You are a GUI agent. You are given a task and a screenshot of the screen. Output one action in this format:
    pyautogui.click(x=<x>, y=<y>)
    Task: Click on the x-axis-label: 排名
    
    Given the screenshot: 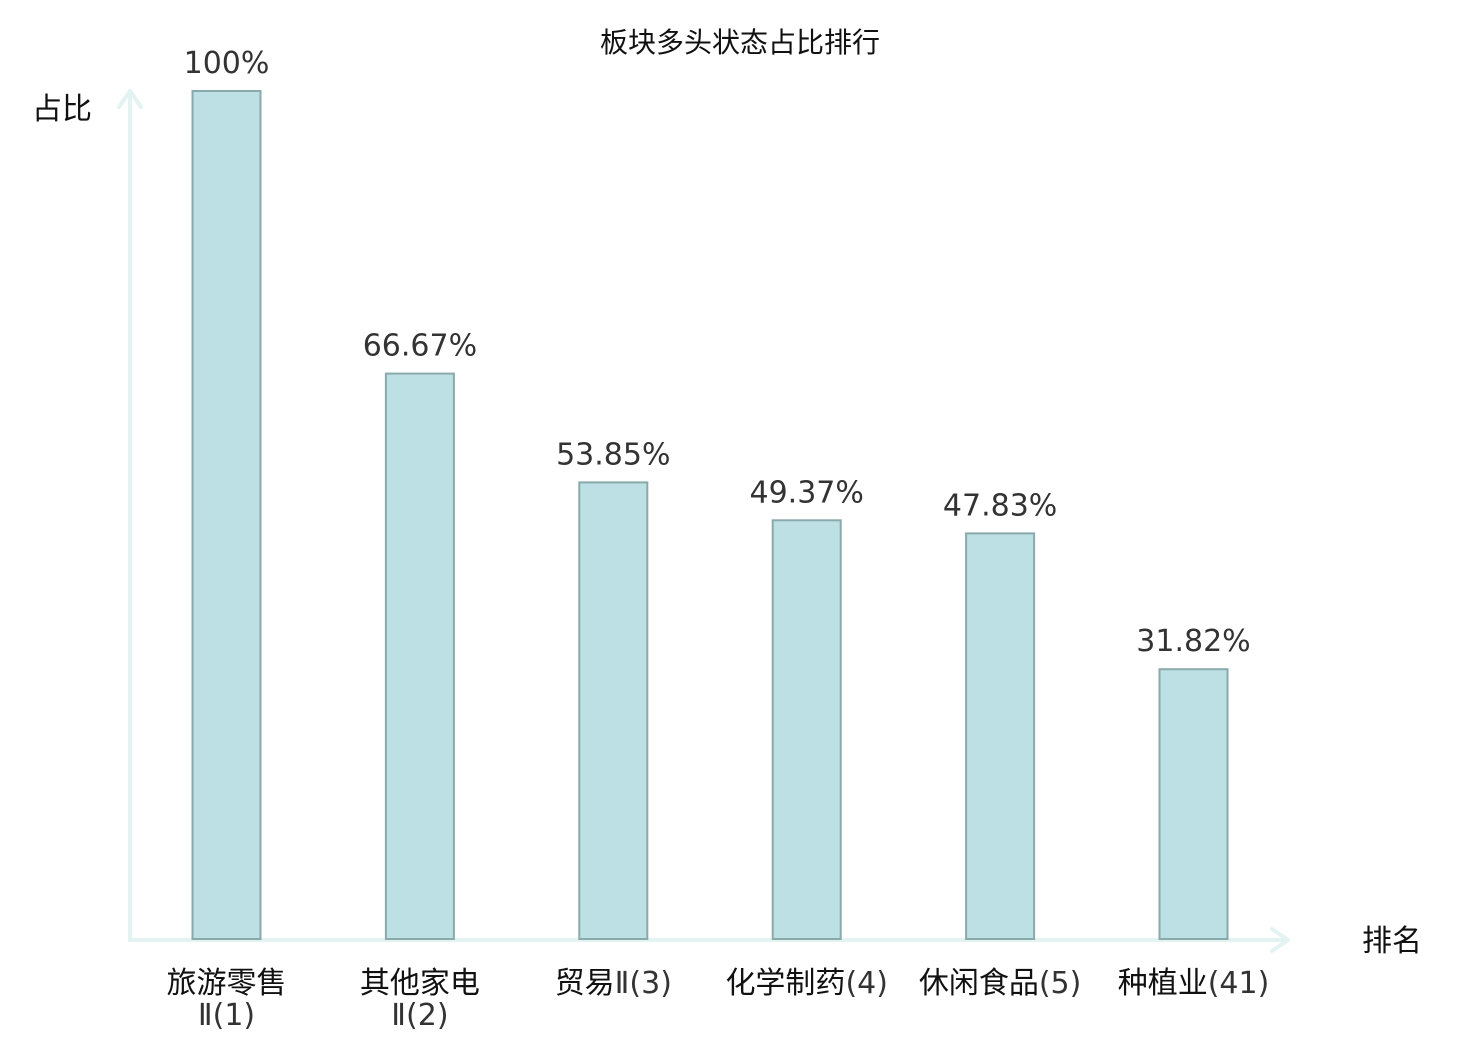 What is the action you would take?
    pyautogui.click(x=1392, y=941)
    